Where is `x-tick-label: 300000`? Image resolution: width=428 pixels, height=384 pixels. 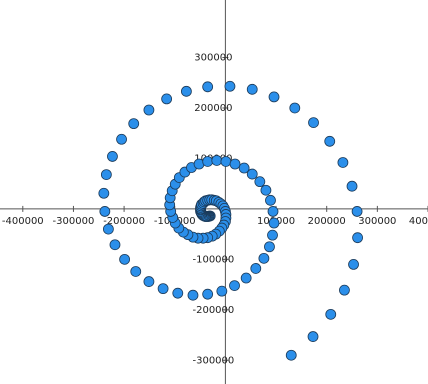 x-tick-label: 300000 is located at coordinates (377, 221).